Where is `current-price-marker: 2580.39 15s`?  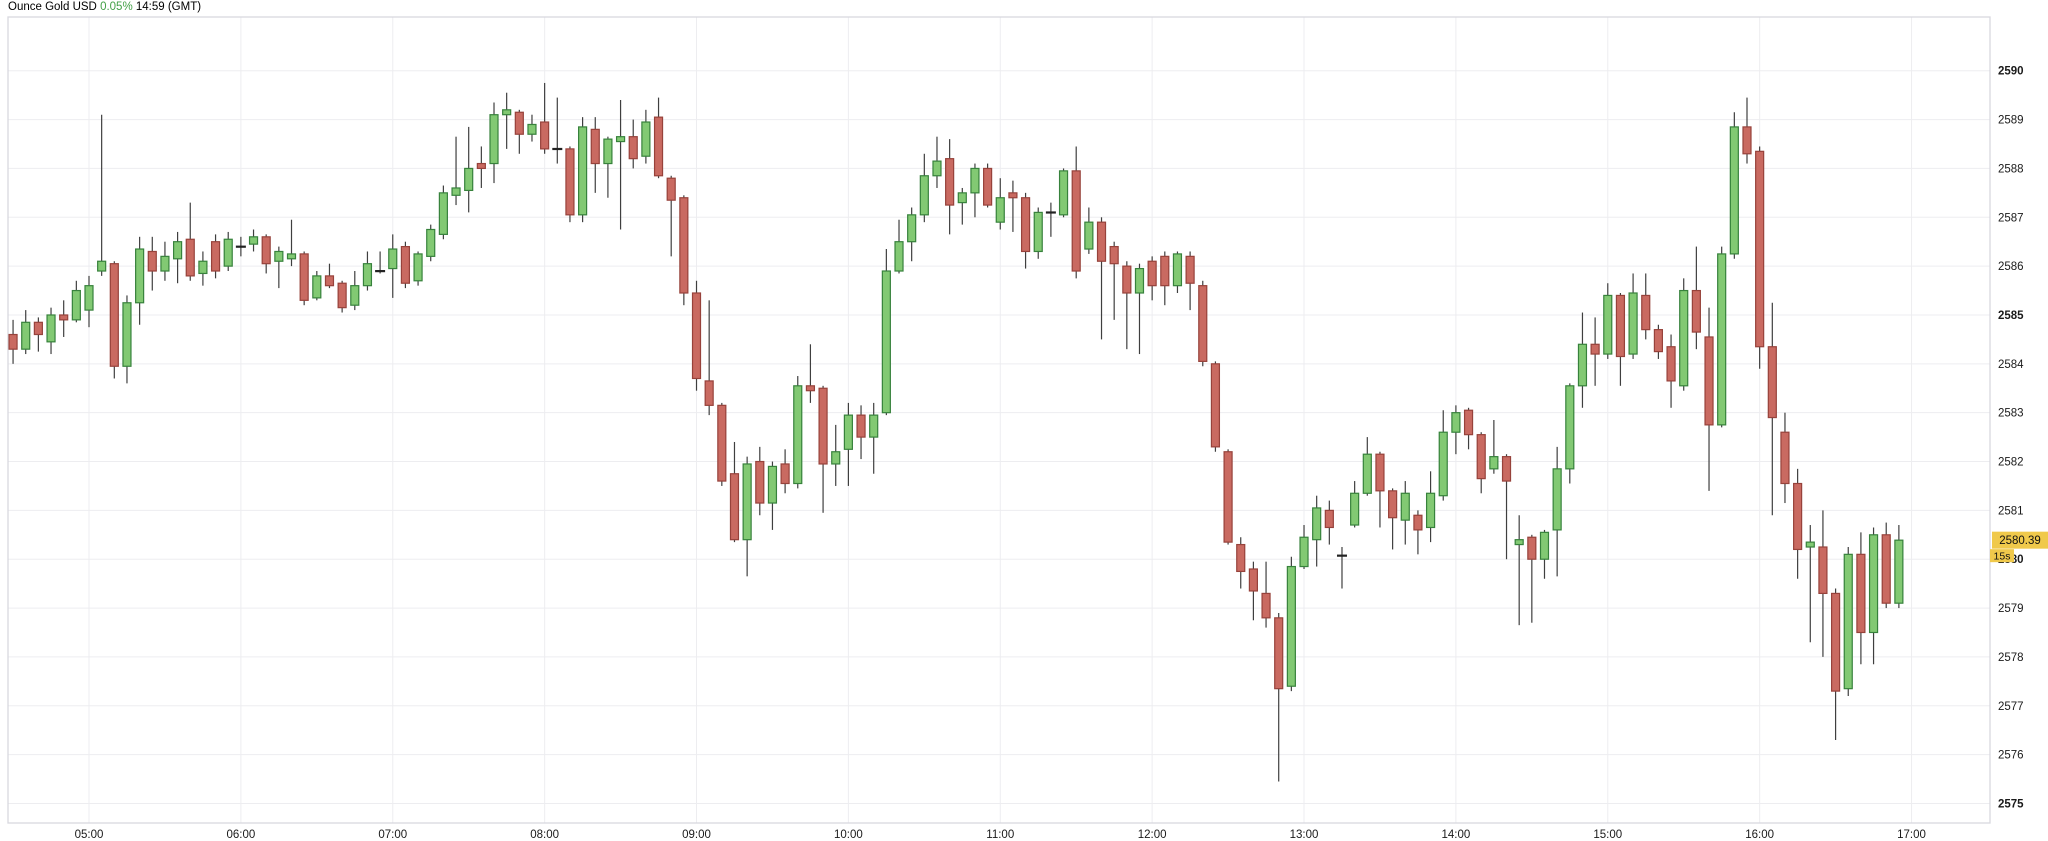 current-price-marker: 2580.39 15s is located at coordinates (2019, 547).